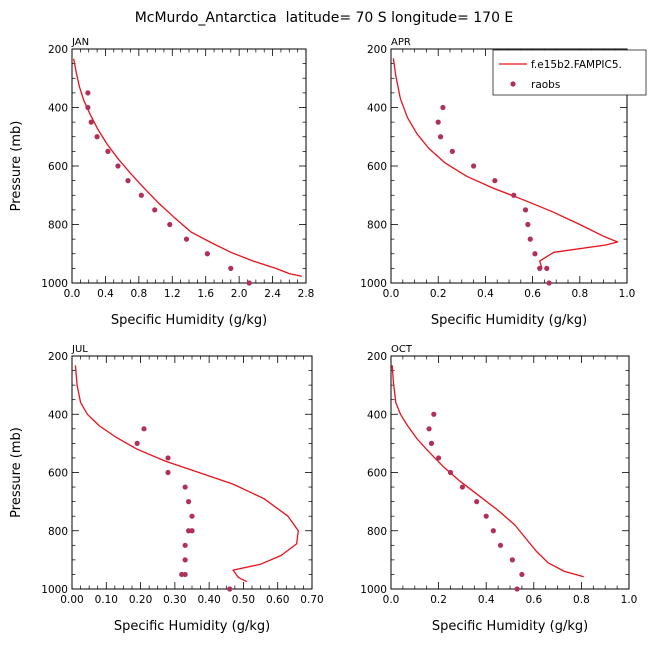 The image size is (648, 648). What do you see at coordinates (576, 65) in the screenshot?
I see `legend-model-label: f.e15b2.FAMPIC5.` at bounding box center [576, 65].